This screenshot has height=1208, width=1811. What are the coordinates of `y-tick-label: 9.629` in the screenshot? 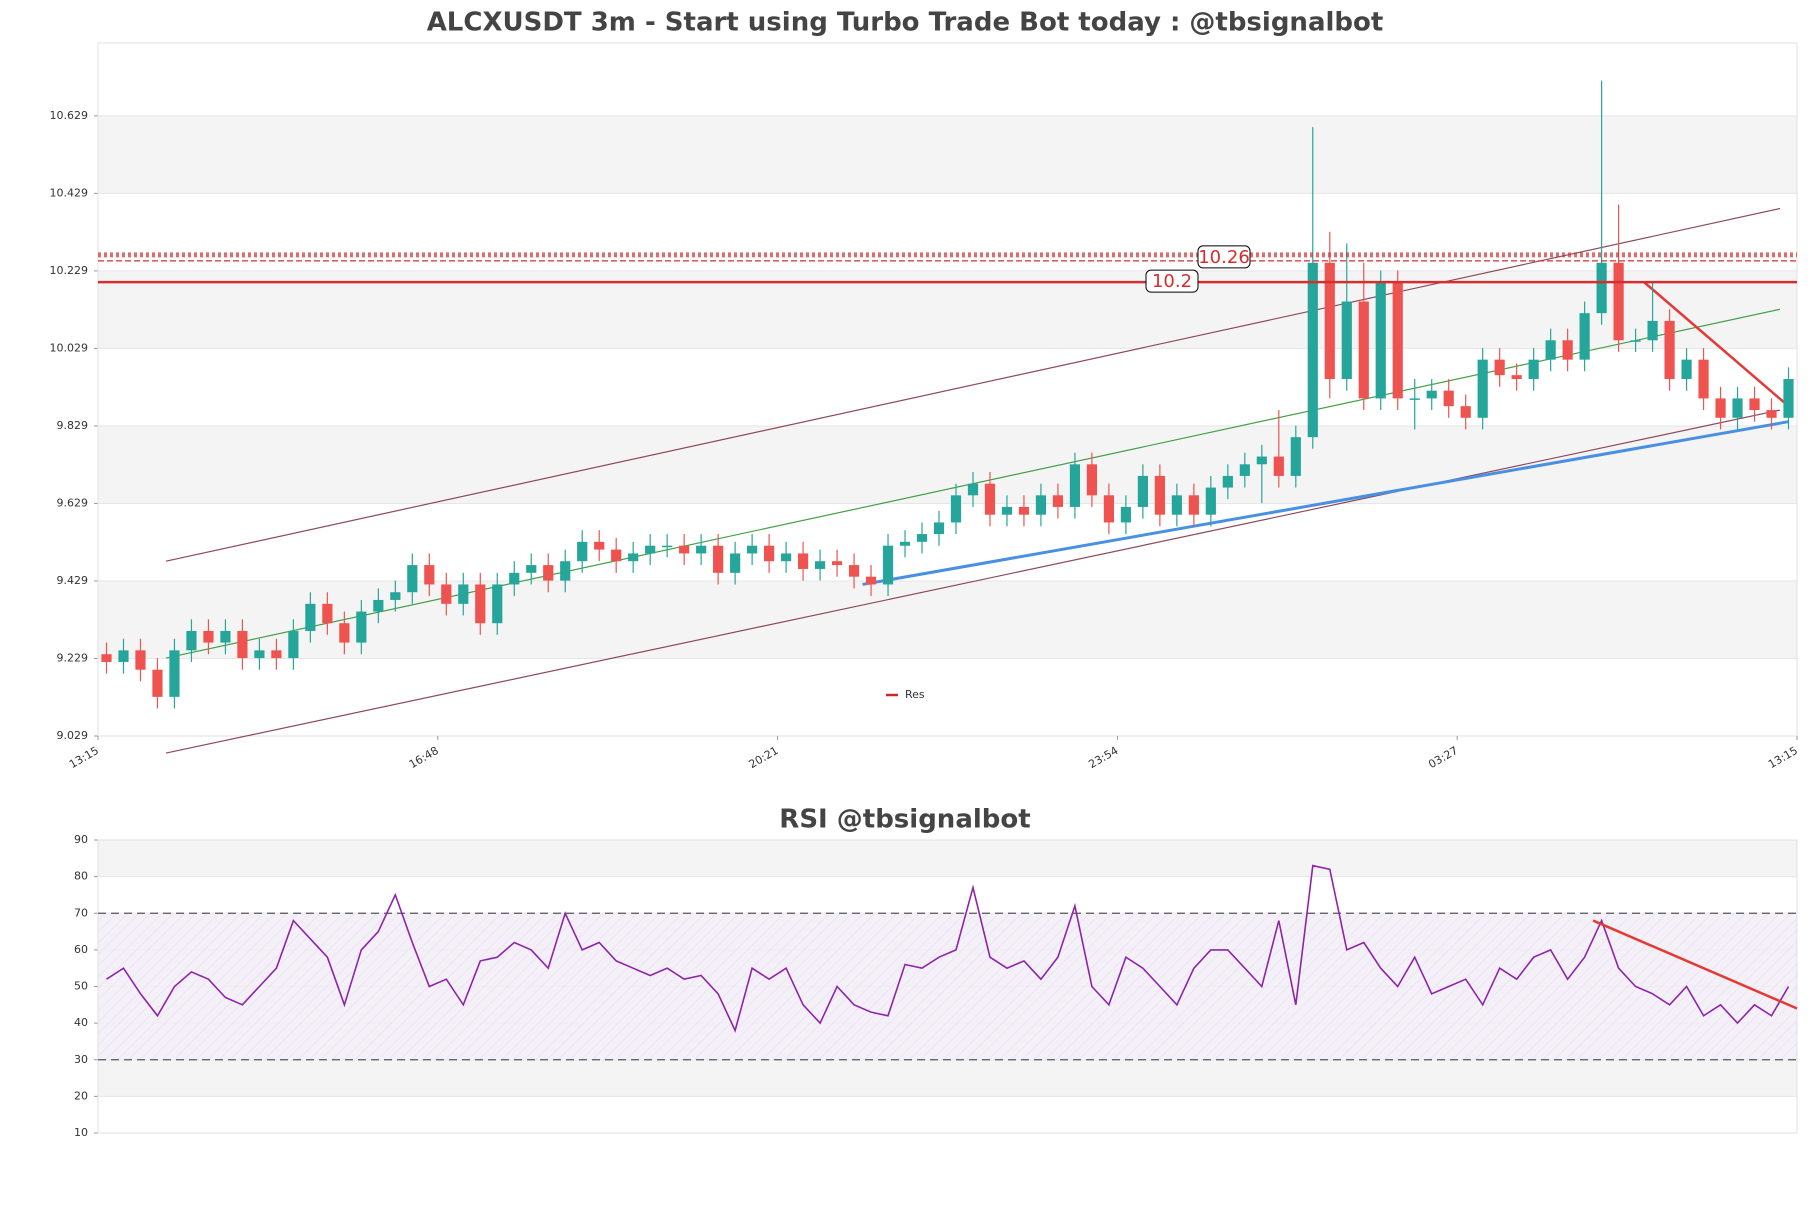 It's located at (73, 502).